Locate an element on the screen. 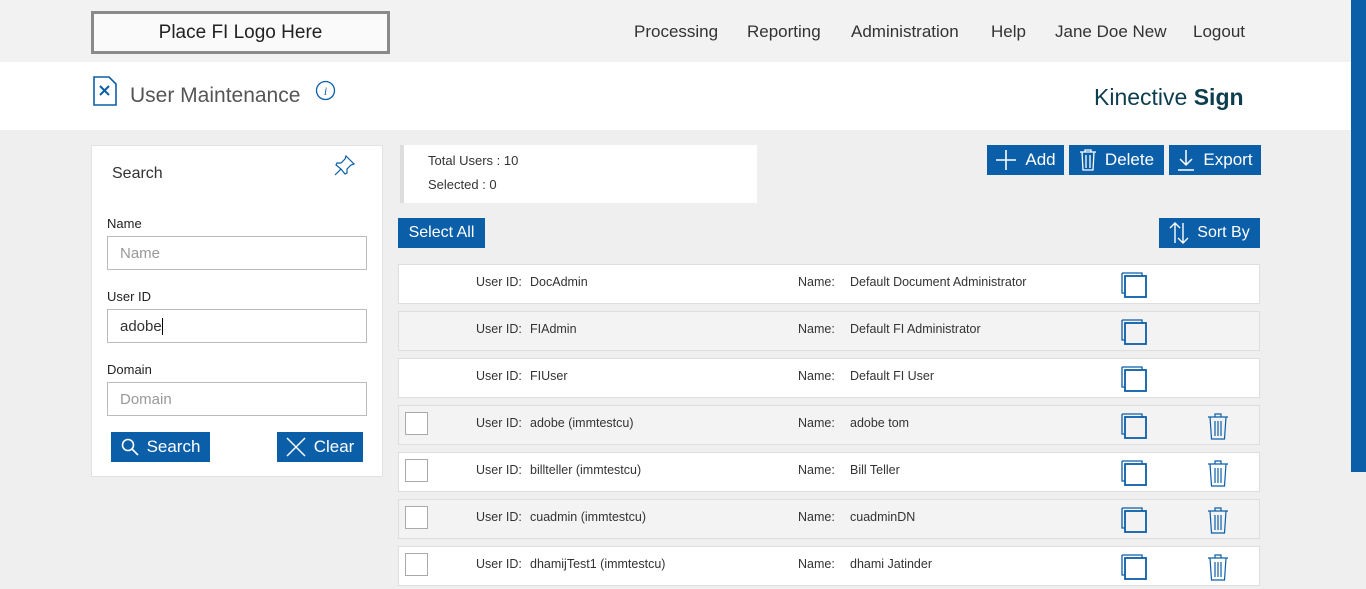  nav-link: Reporting is located at coordinates (784, 31).